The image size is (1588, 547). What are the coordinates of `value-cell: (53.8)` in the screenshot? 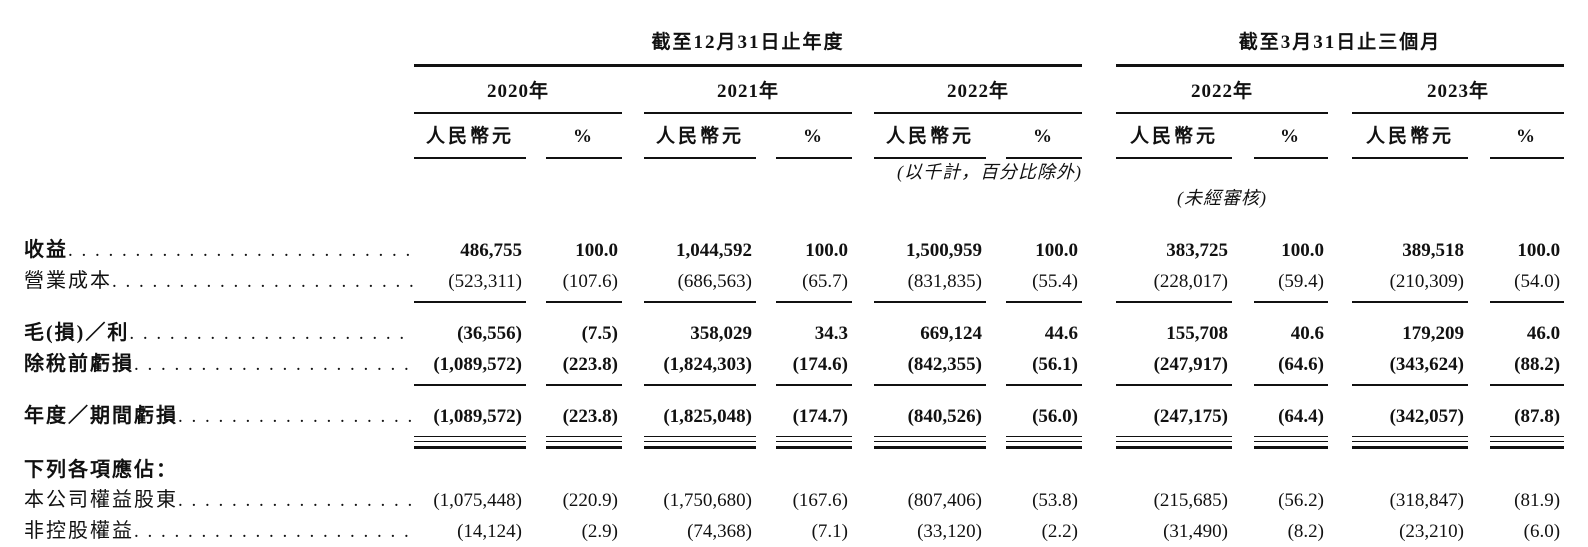 It's located at (1055, 500).